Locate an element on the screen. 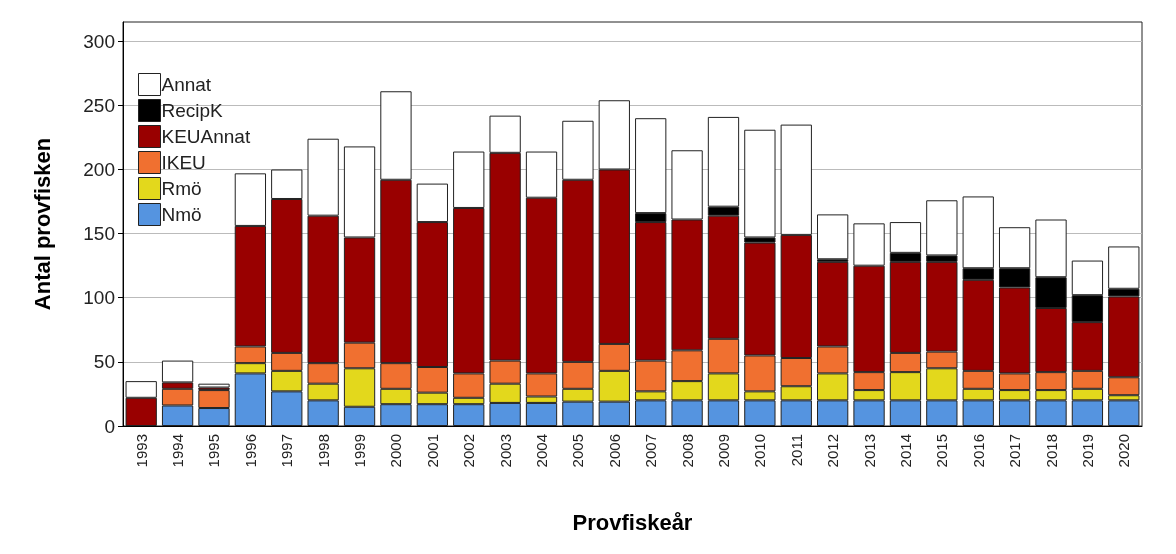  x-tick-label: 2013 is located at coordinates (869, 451).